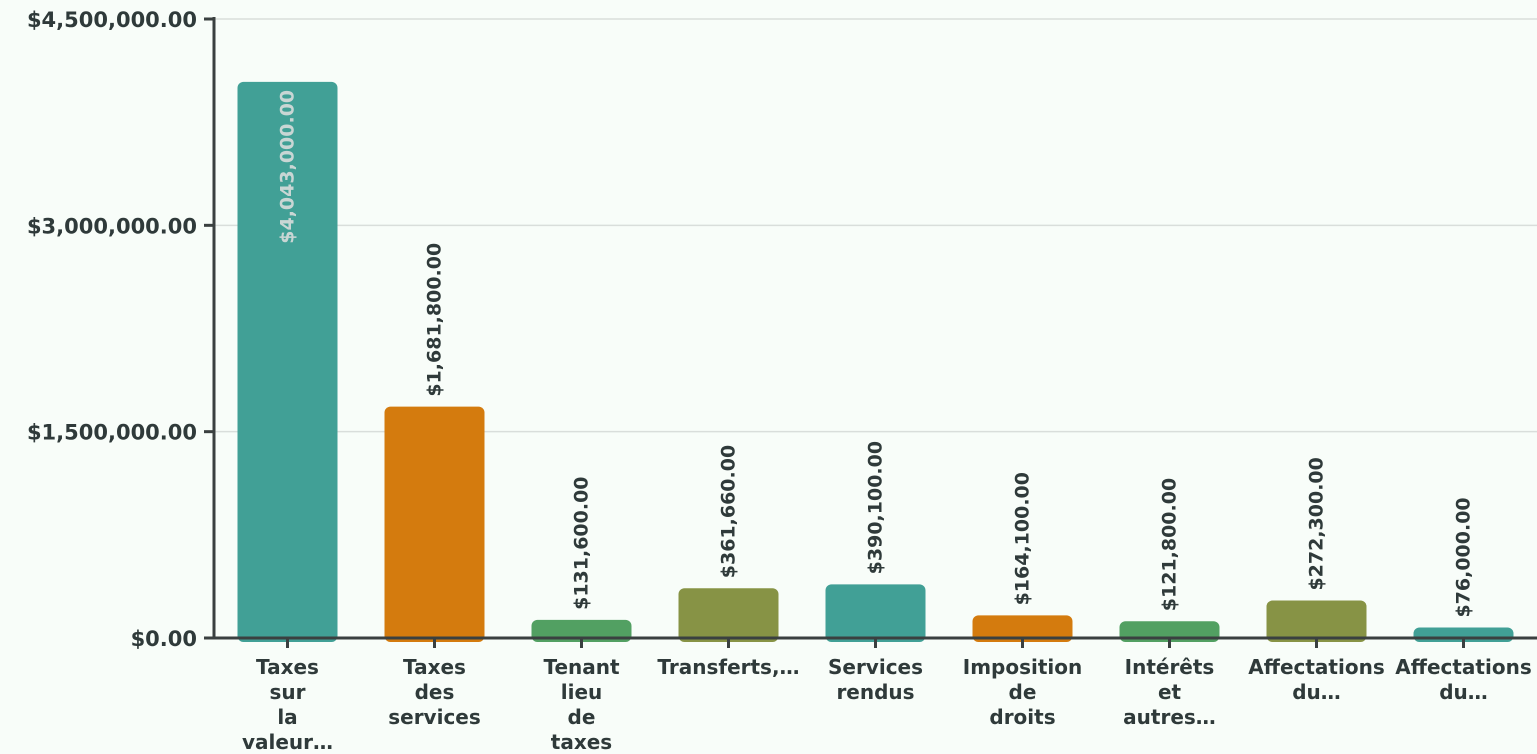  I want to click on y-tick-label: $0.00, so click(164, 639).